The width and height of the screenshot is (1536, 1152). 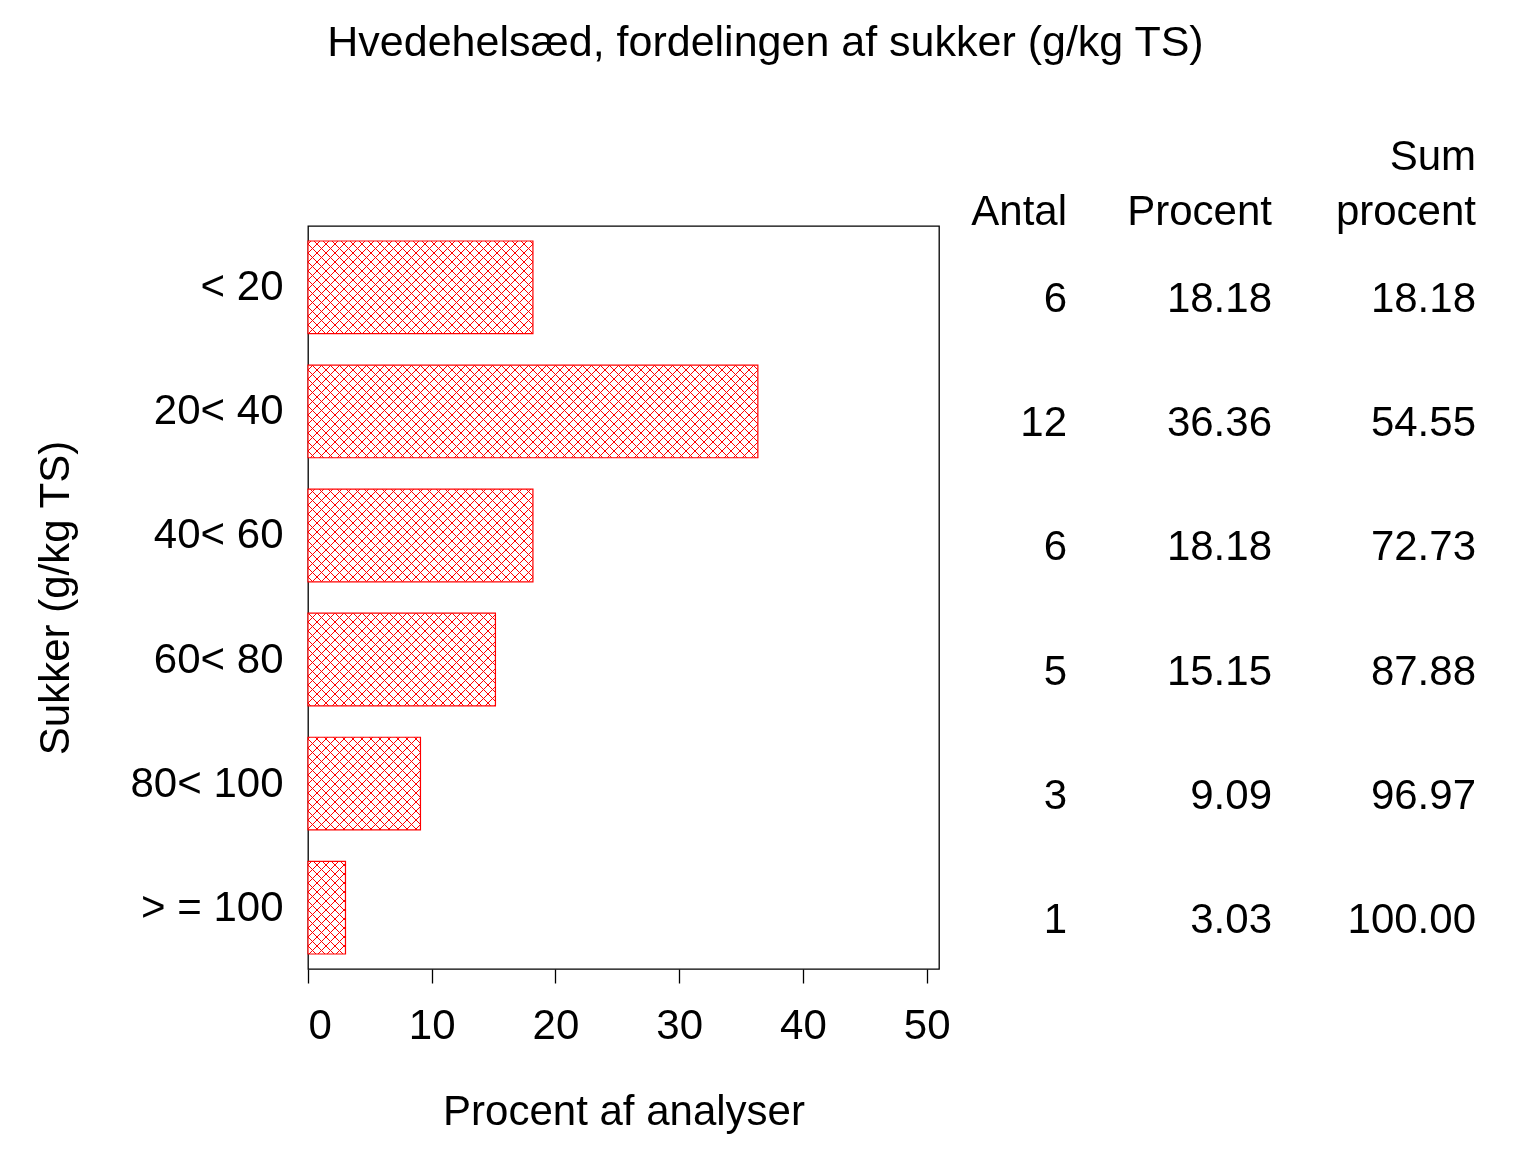 I want to click on x-axis-title: Procent af analyser, so click(x=624, y=1110).